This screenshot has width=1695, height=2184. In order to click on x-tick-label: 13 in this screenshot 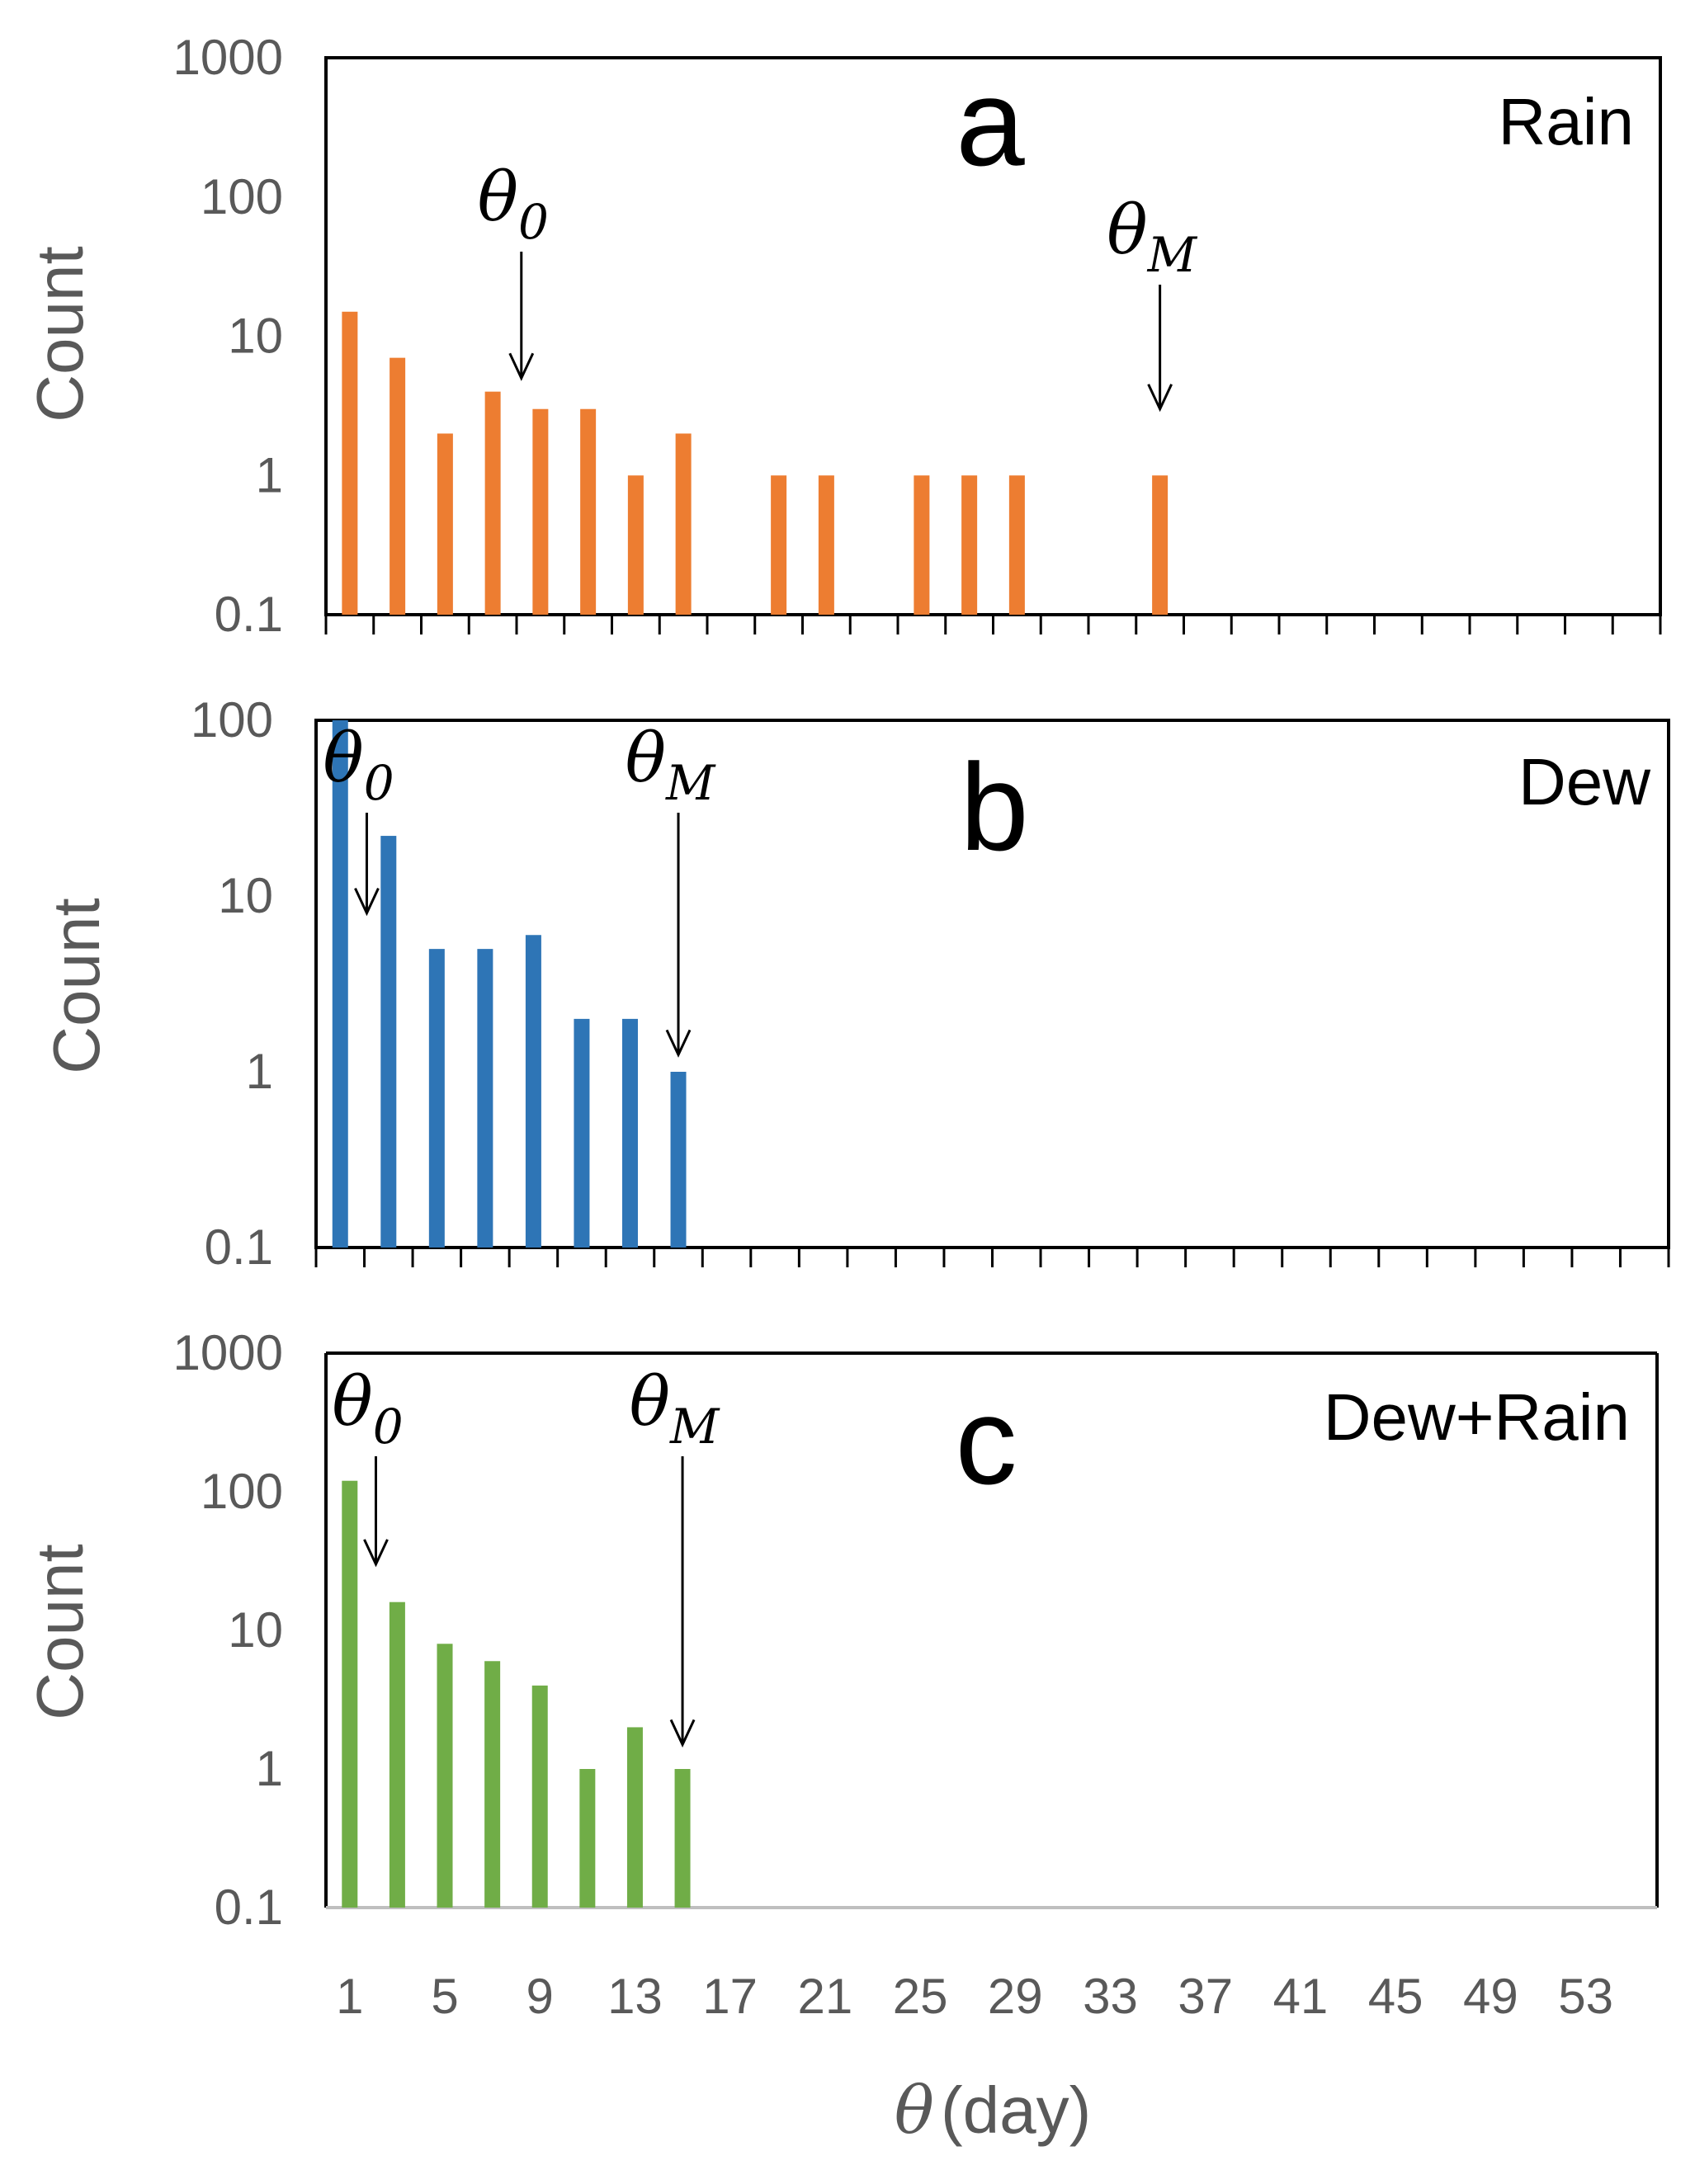, I will do `click(635, 1996)`.